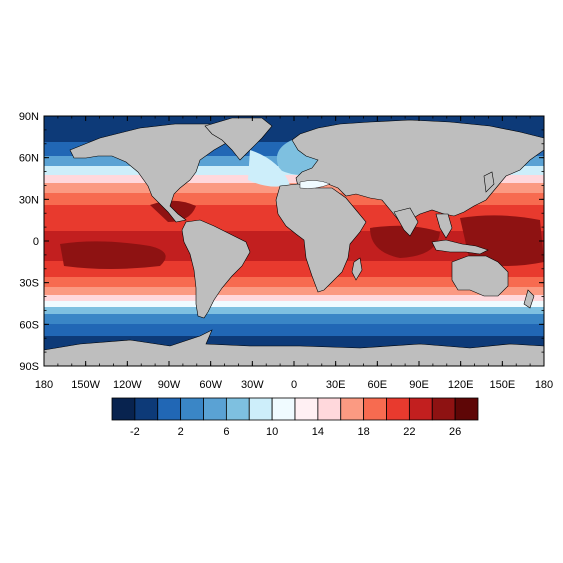 Image resolution: width=563 pixels, height=563 pixels. What do you see at coordinates (210, 385) in the screenshot?
I see `lon-label: 60W` at bounding box center [210, 385].